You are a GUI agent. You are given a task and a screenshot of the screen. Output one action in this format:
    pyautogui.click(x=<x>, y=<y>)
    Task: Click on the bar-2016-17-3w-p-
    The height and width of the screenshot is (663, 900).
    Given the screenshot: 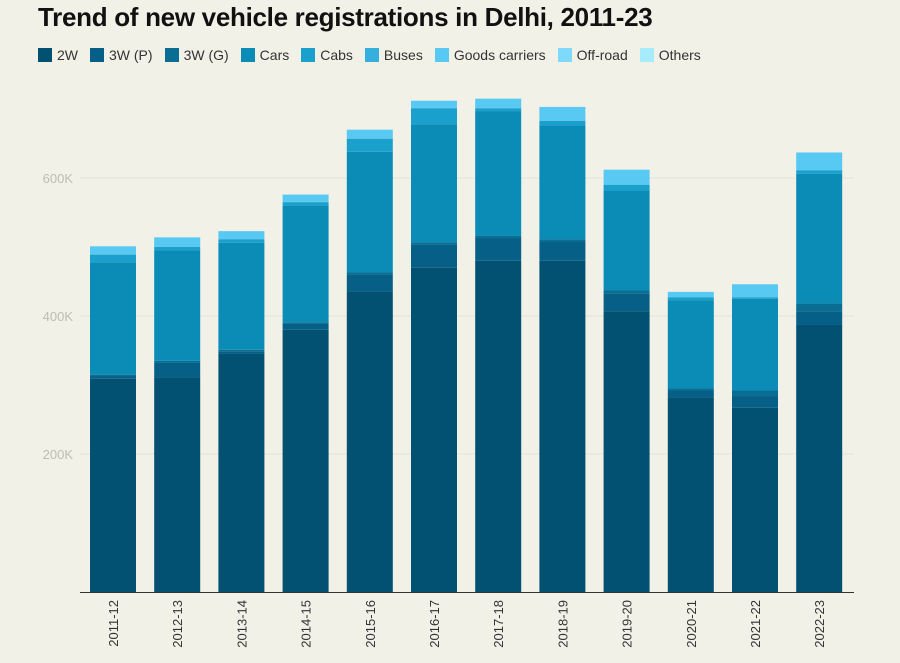 What is the action you would take?
    pyautogui.click(x=434, y=256)
    